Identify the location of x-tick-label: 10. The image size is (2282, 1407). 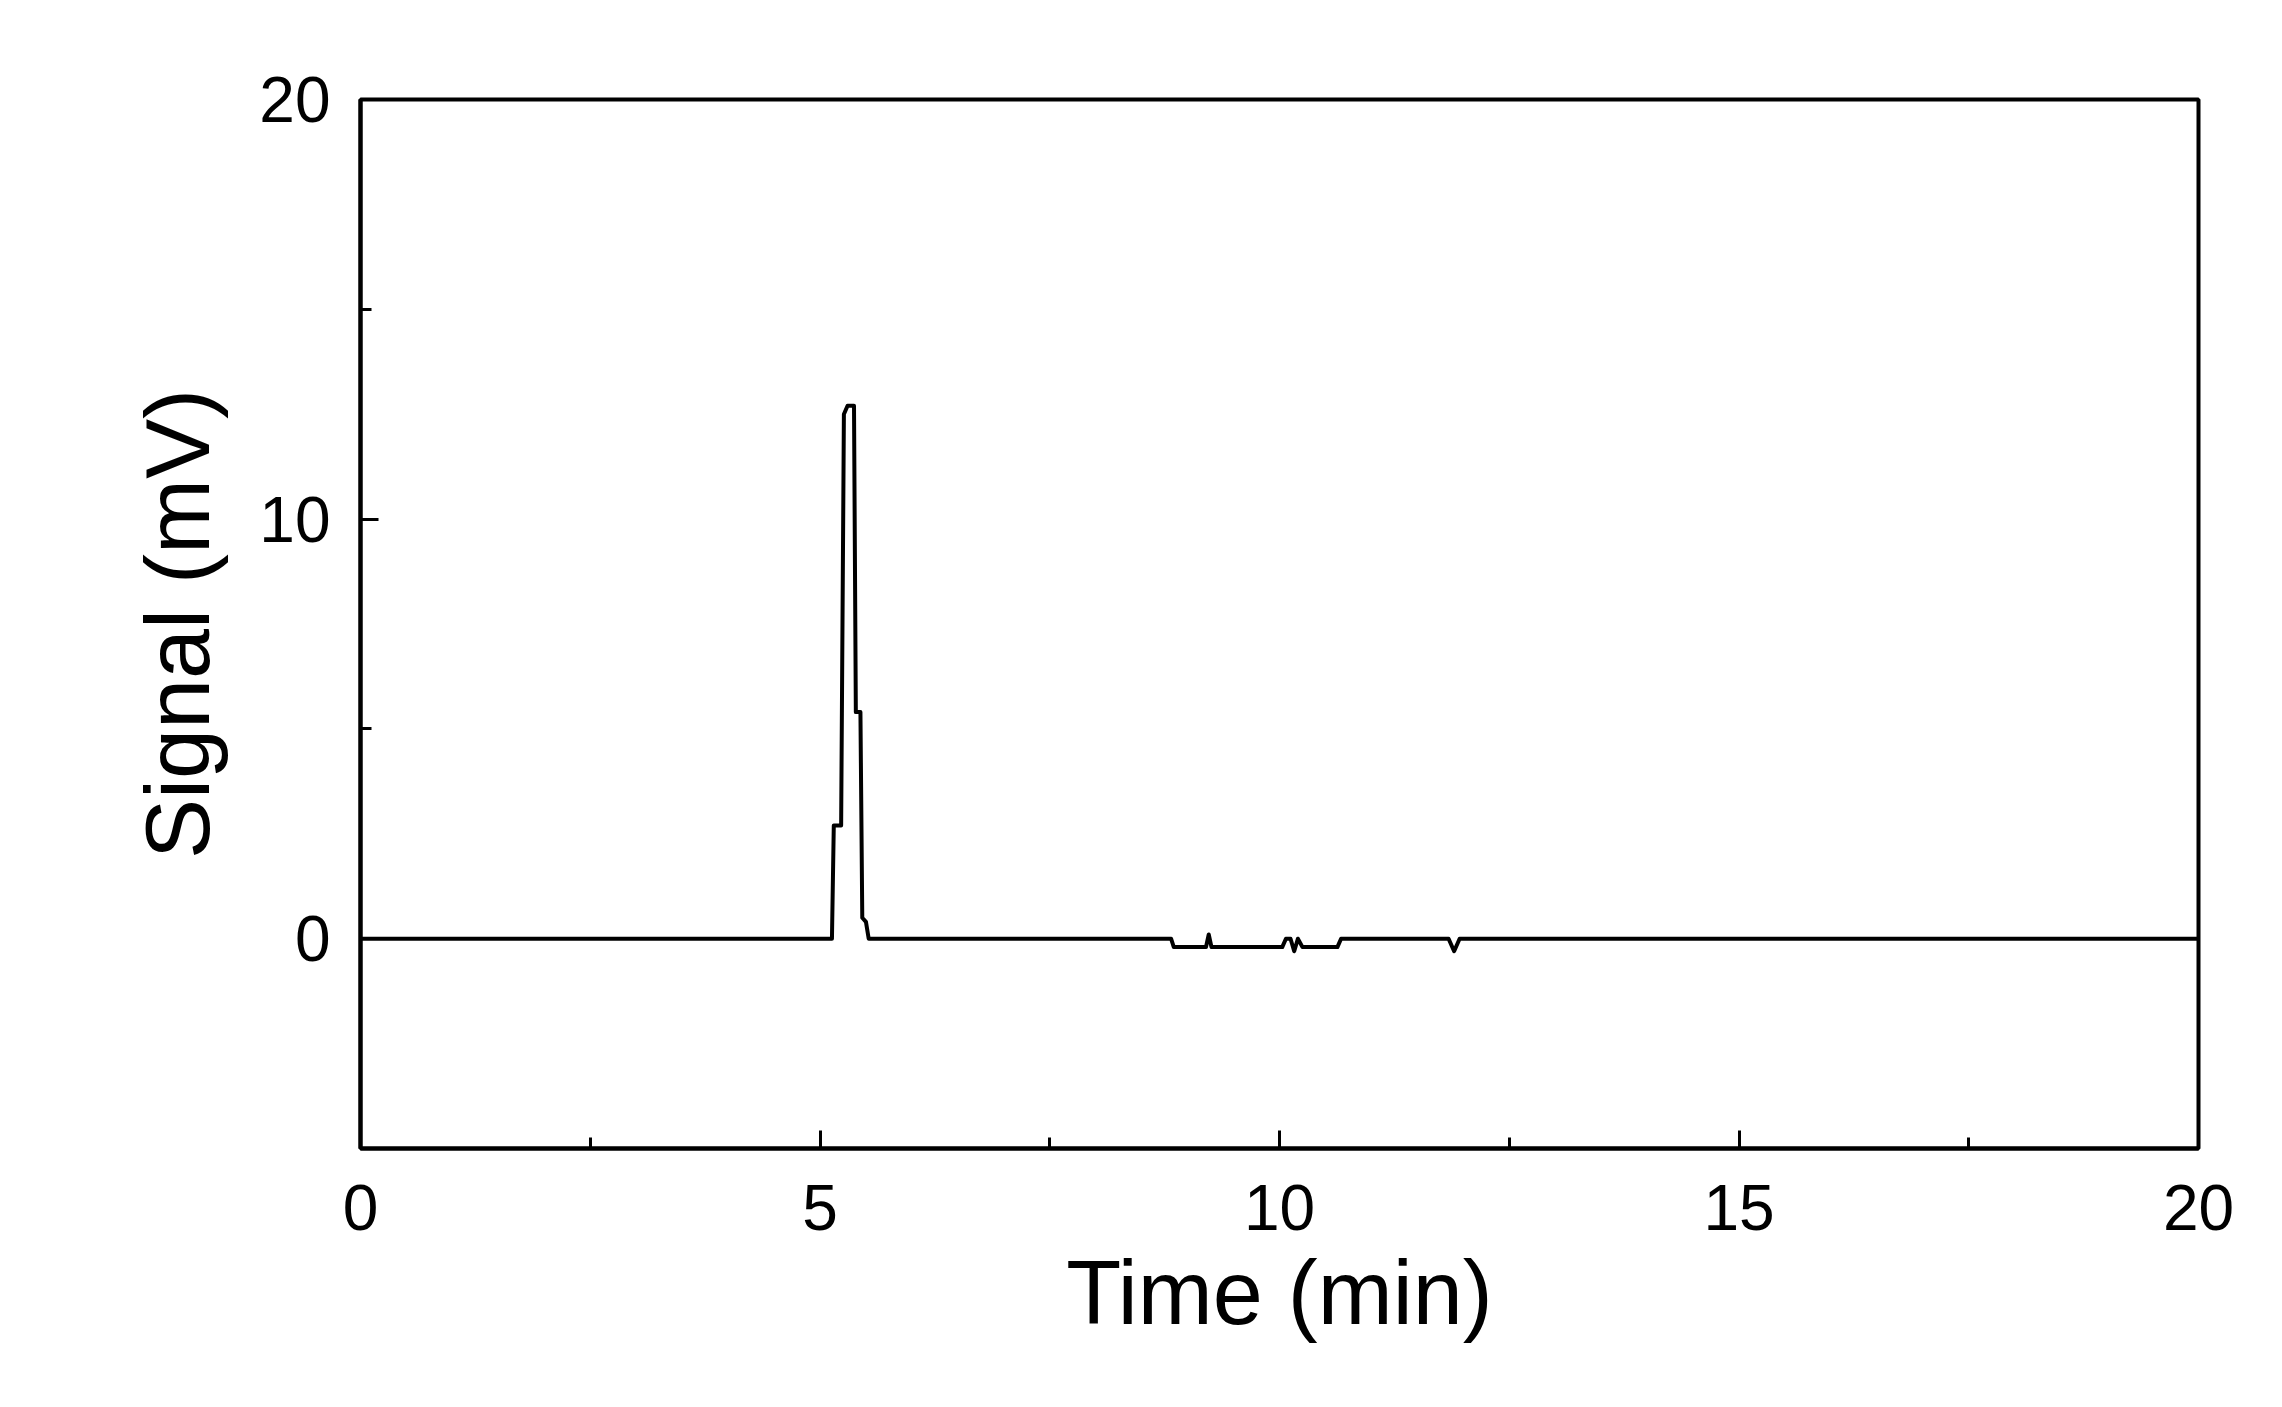
(1279, 1207).